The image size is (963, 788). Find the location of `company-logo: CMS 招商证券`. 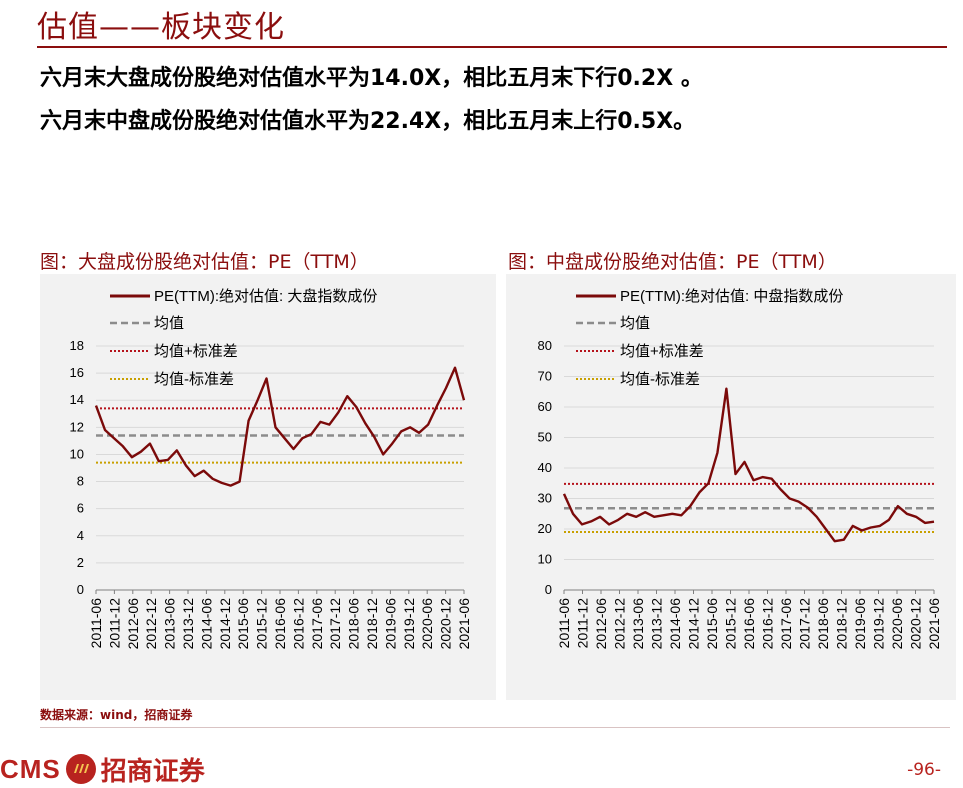

company-logo: CMS 招商证券 is located at coordinates (102, 769).